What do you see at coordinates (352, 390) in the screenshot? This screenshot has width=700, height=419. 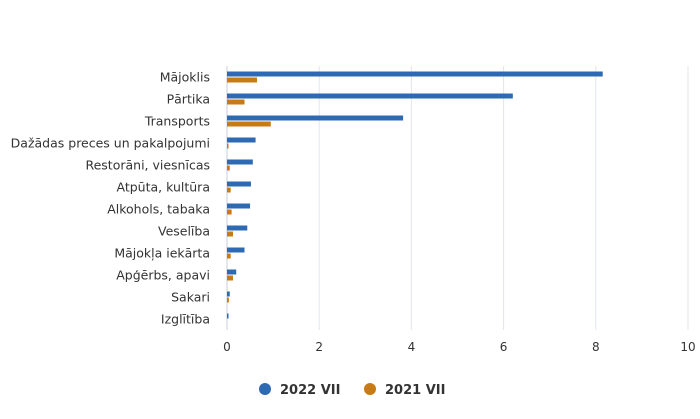 I see `legend: 2022 VII 2021 VII` at bounding box center [352, 390].